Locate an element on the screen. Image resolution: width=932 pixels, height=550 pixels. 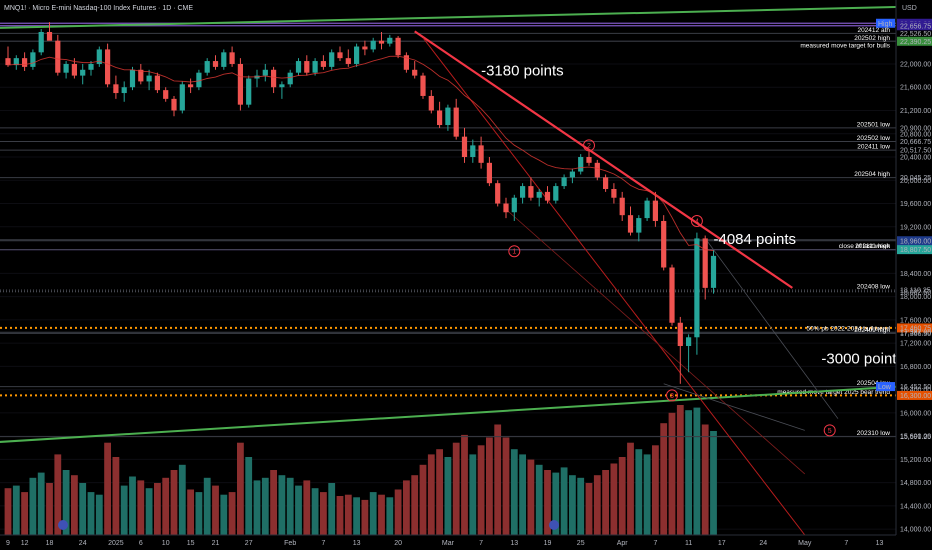
green-channel-bottom is located at coordinates (448, 414).